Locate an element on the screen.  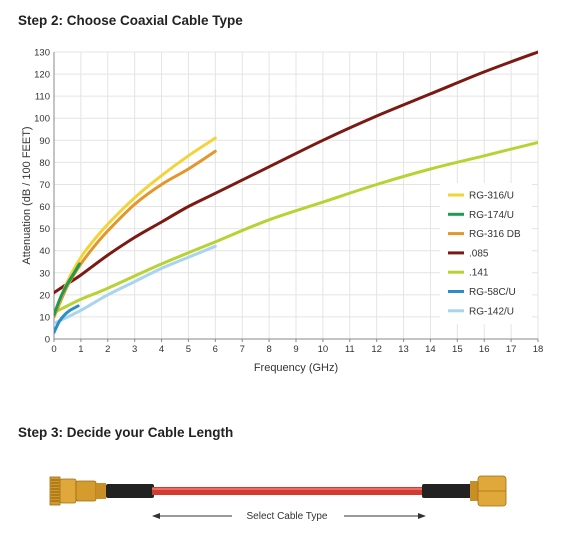
x-tick-label: 5 is located at coordinates (188, 349).